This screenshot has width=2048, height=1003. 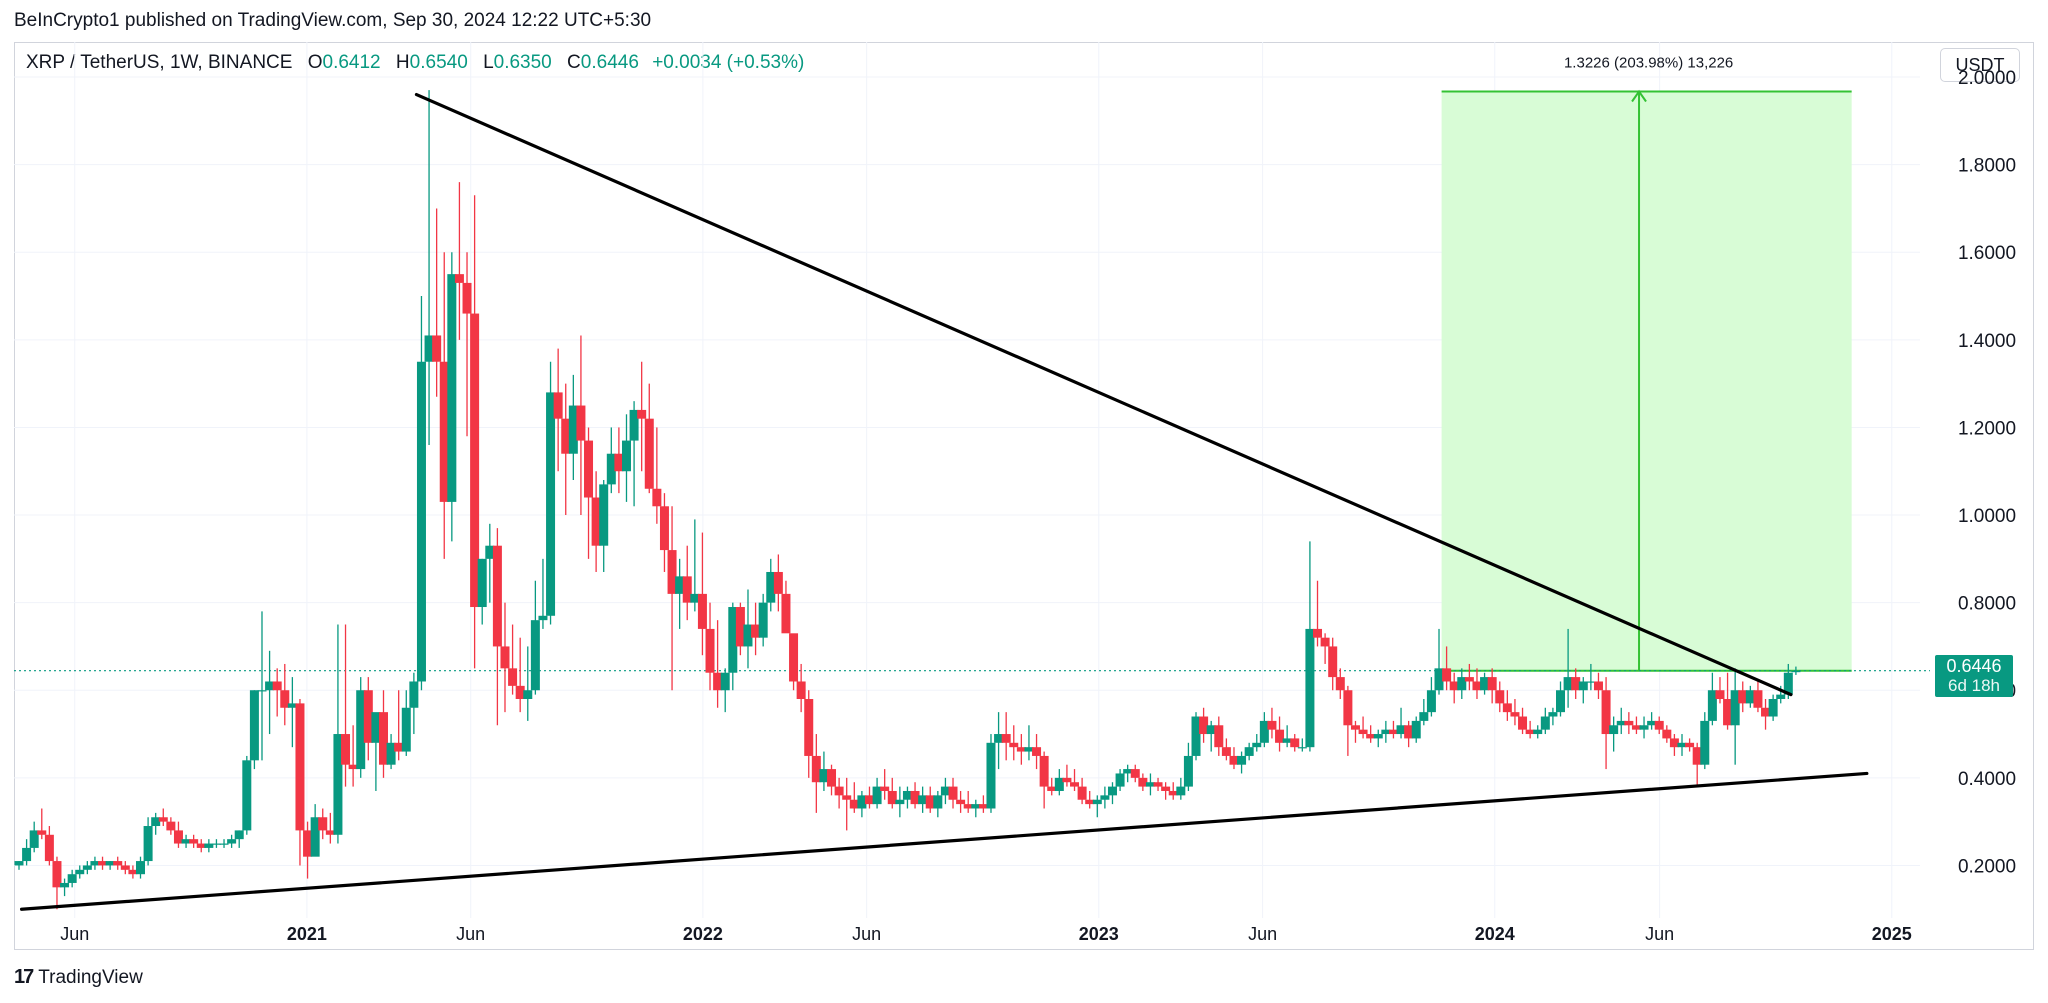 I want to click on tradingview-logo-icon: 17, so click(x=24, y=977).